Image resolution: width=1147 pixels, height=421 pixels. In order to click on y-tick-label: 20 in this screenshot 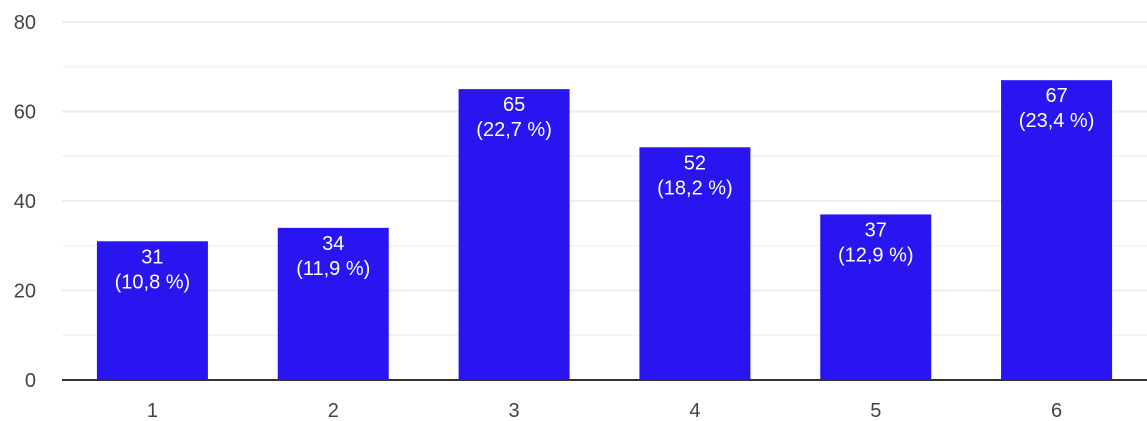, I will do `click(25, 292)`.